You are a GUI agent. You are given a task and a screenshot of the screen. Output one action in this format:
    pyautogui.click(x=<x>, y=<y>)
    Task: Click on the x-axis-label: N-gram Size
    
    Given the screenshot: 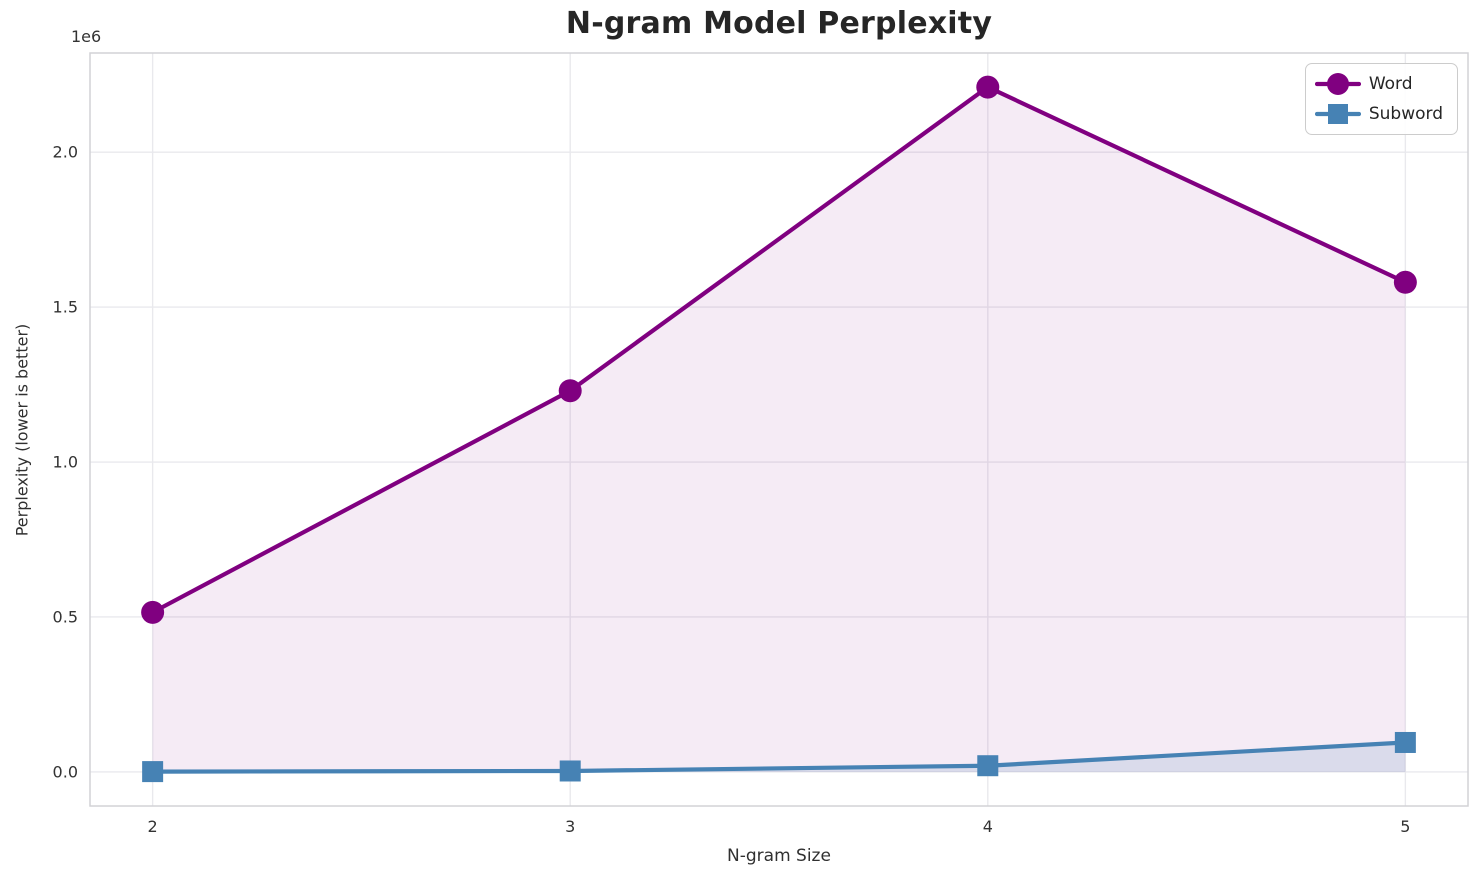 What is the action you would take?
    pyautogui.click(x=779, y=856)
    